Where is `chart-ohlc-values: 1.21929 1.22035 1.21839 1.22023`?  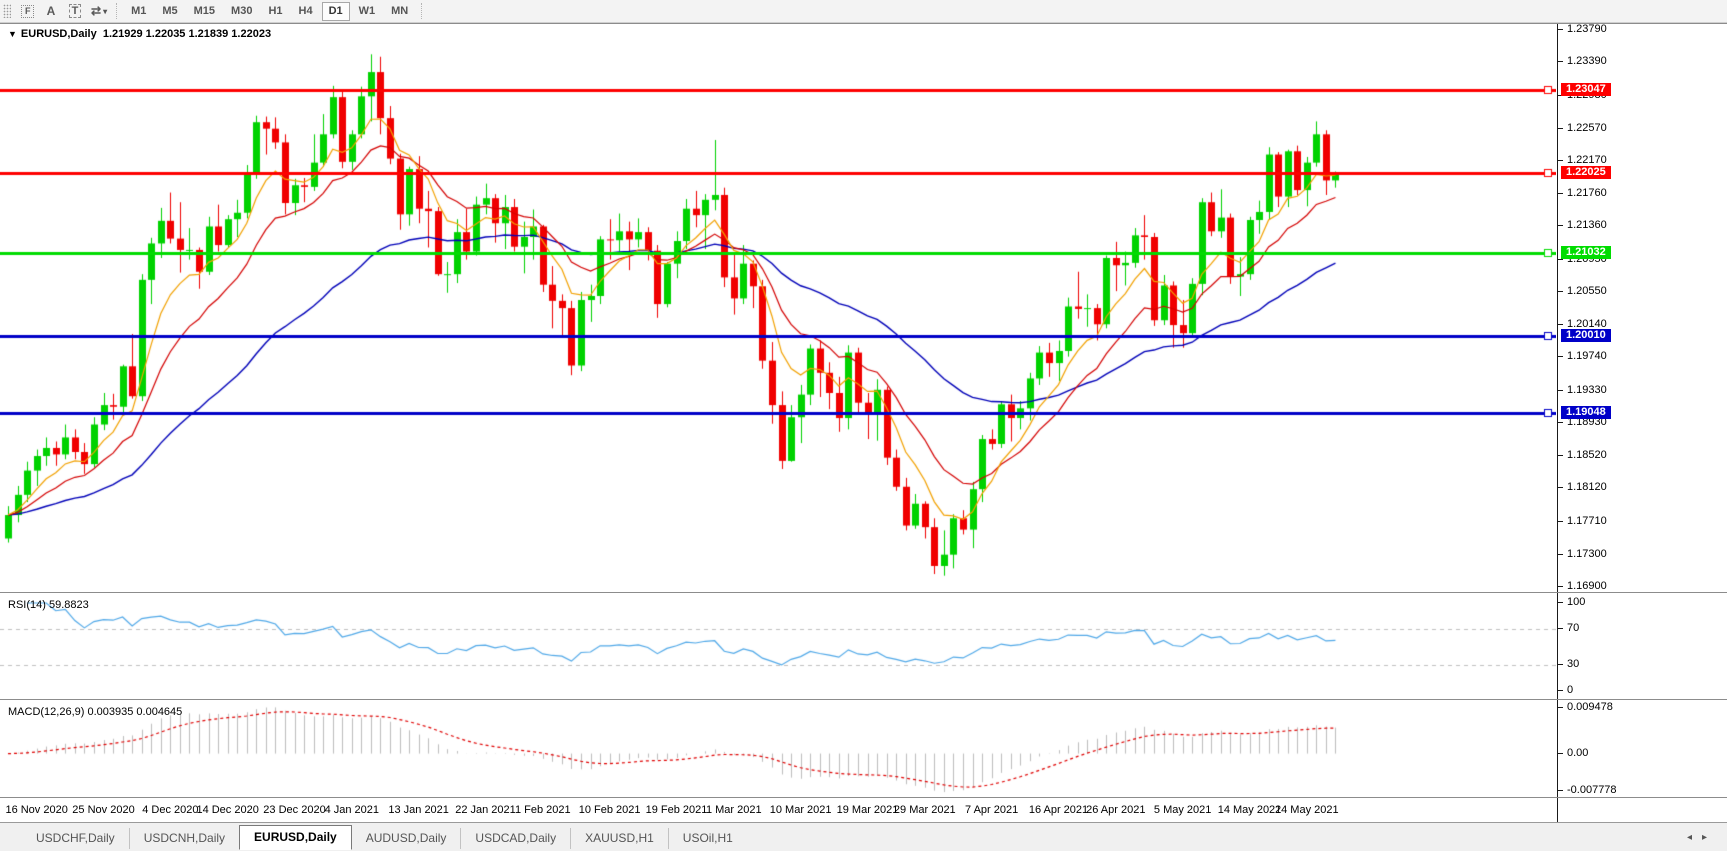
chart-ohlc-values: 1.21929 1.22035 1.21839 1.22023 is located at coordinates (187, 34).